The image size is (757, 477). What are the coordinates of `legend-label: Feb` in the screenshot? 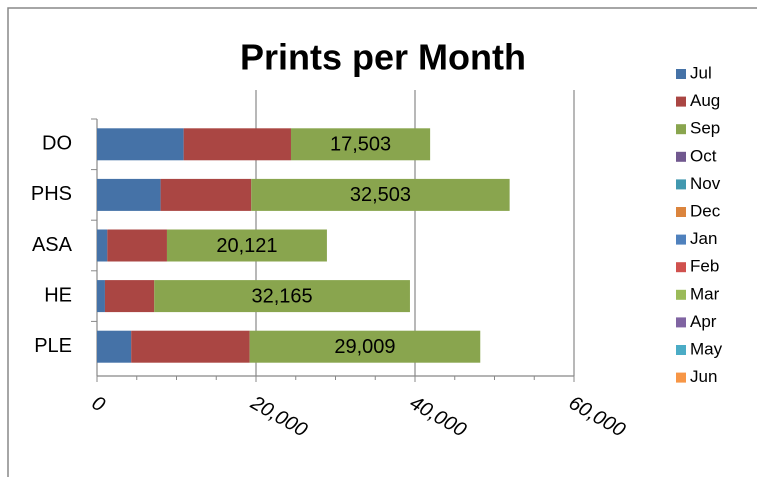 It's located at (704, 266).